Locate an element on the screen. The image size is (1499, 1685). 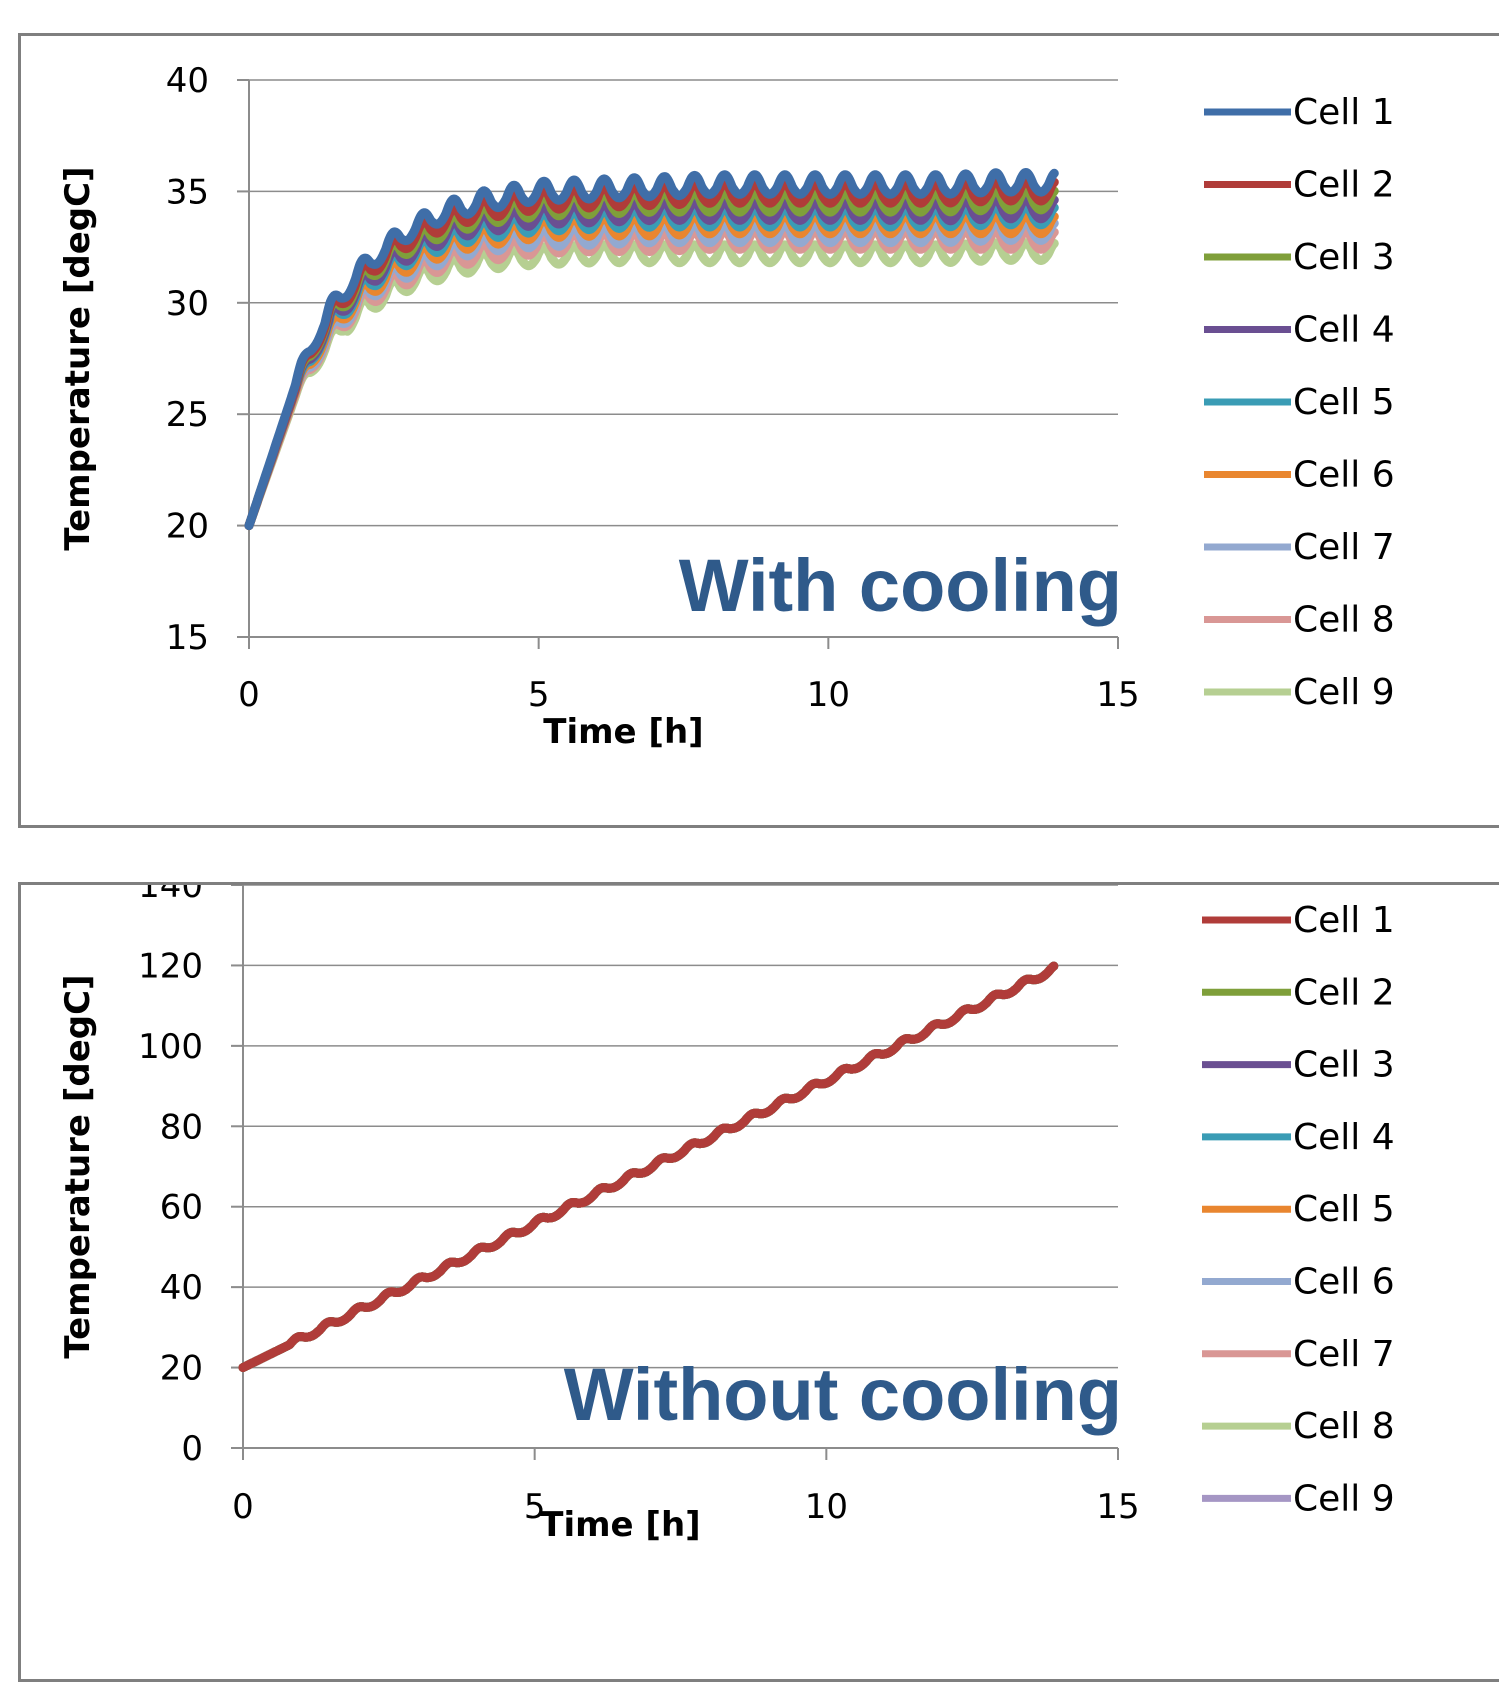
y-tick-label: 0 is located at coordinates (192, 1449).